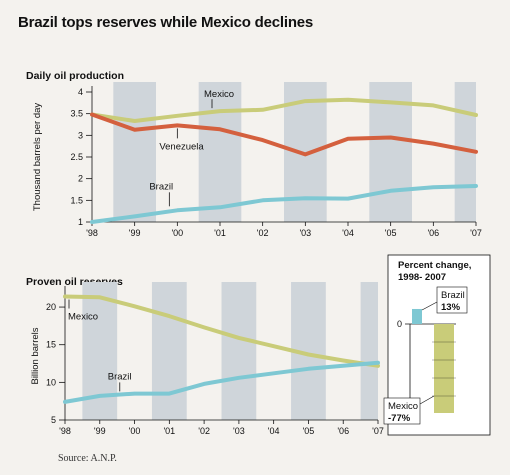 The width and height of the screenshot is (510, 475). Describe the element at coordinates (35, 355) in the screenshot. I see `y-axis-label: Billion barrels` at that location.